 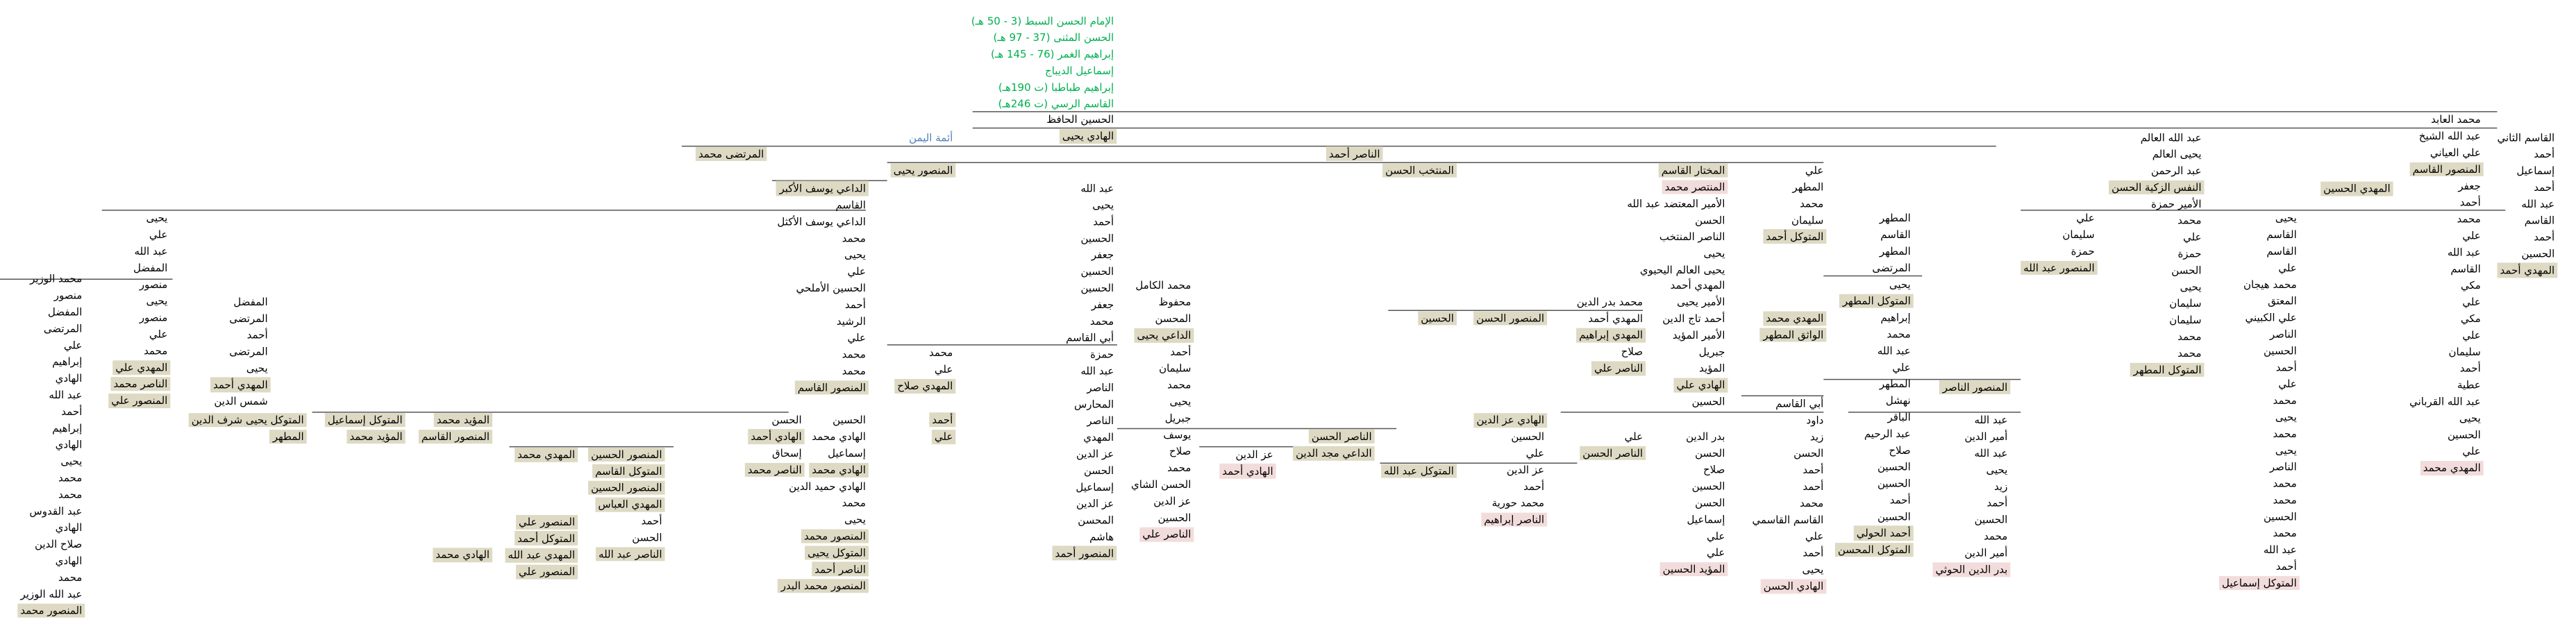 What do you see at coordinates (455, 436) in the screenshot?
I see `person-name: المنصور القاسم` at bounding box center [455, 436].